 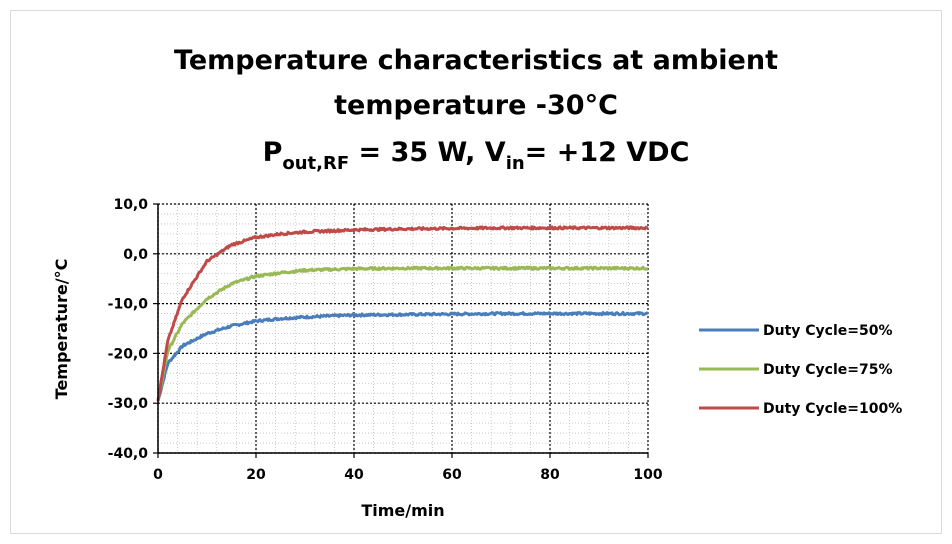 I want to click on chart-title-line3: Pout,RF = 35 W, Vin= +12 VDC, so click(x=476, y=155).